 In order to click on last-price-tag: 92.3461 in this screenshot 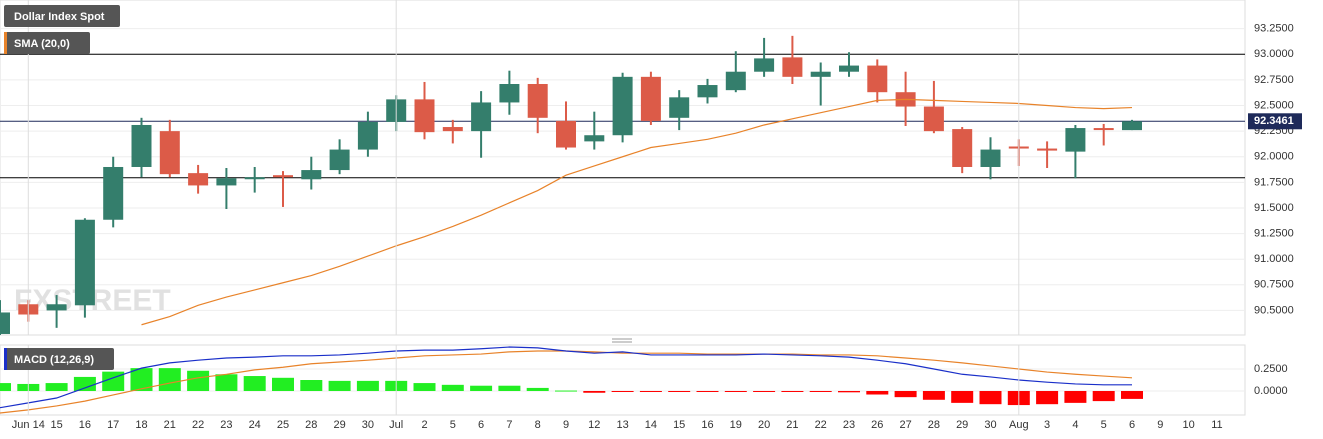, I will do `click(1275, 121)`.